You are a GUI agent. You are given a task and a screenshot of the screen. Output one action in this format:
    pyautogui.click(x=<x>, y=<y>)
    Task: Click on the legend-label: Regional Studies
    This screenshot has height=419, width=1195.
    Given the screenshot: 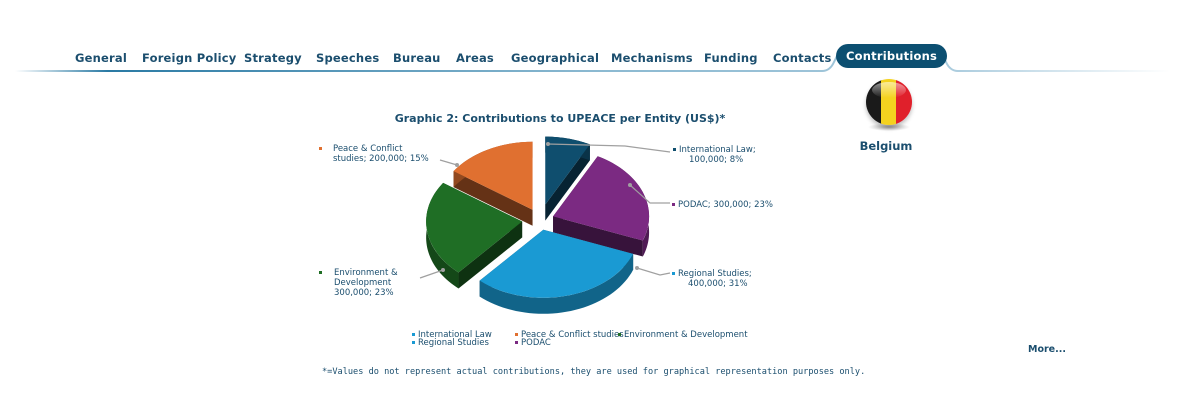 What is the action you would take?
    pyautogui.click(x=453, y=343)
    